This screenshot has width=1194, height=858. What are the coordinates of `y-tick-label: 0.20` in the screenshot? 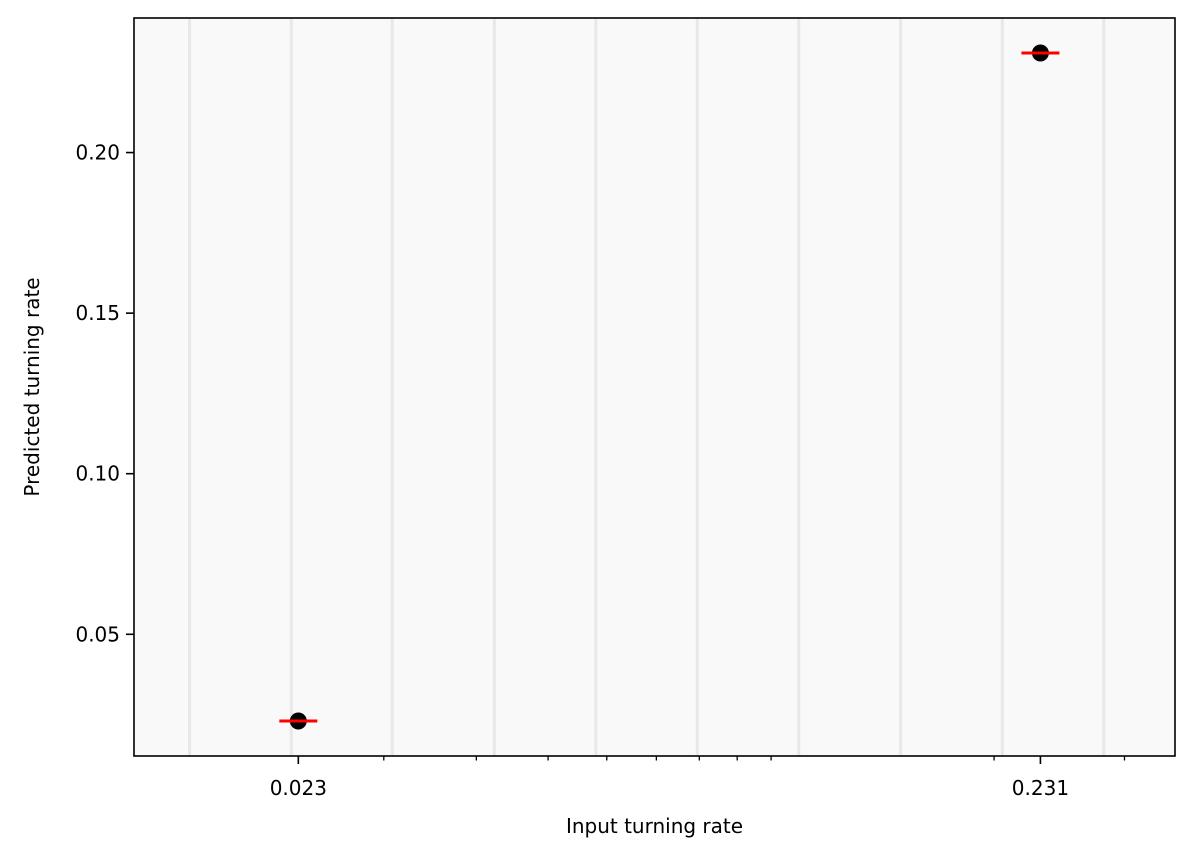 It's located at (97, 153).